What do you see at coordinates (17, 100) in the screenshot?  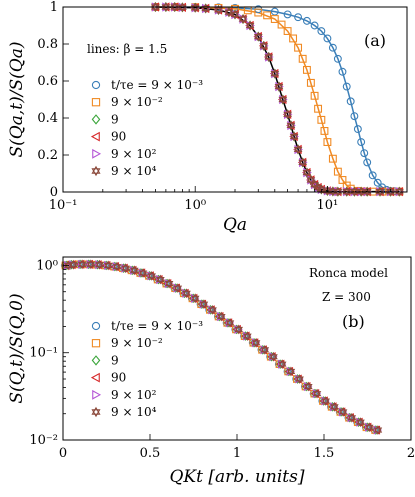 I see `panel-a-y-axis-label: S(Qa,t)/S(Qa)` at bounding box center [17, 100].